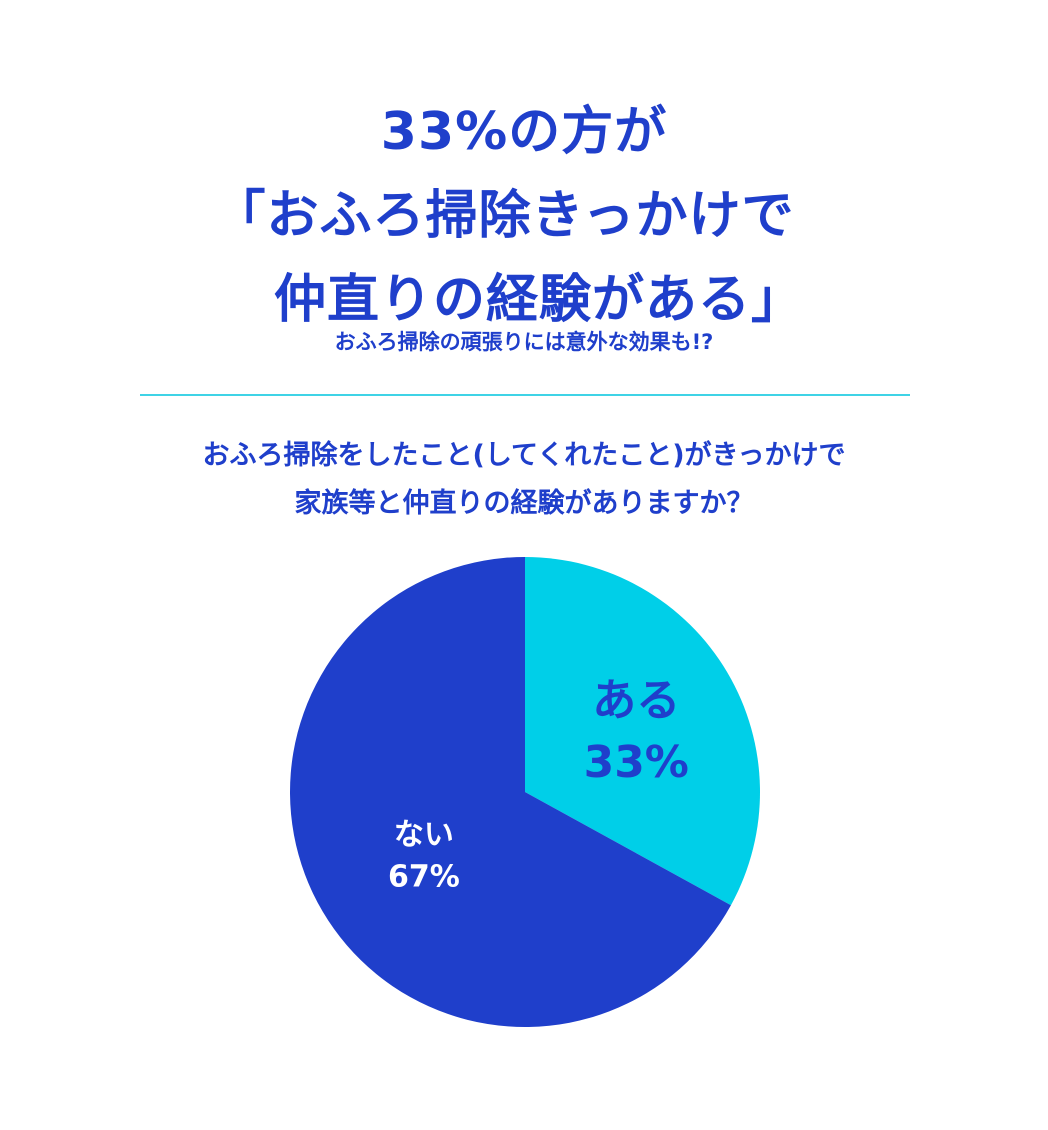  What do you see at coordinates (424, 876) in the screenshot?
I see `slice-percent: 67%` at bounding box center [424, 876].